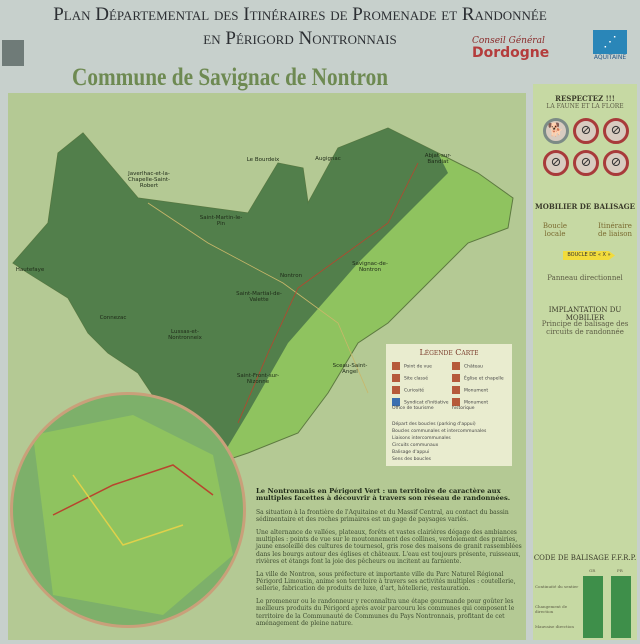 The width and height of the screenshot is (640, 644). I want to click on legend-line: Liaisons intercommunales, so click(421, 438).